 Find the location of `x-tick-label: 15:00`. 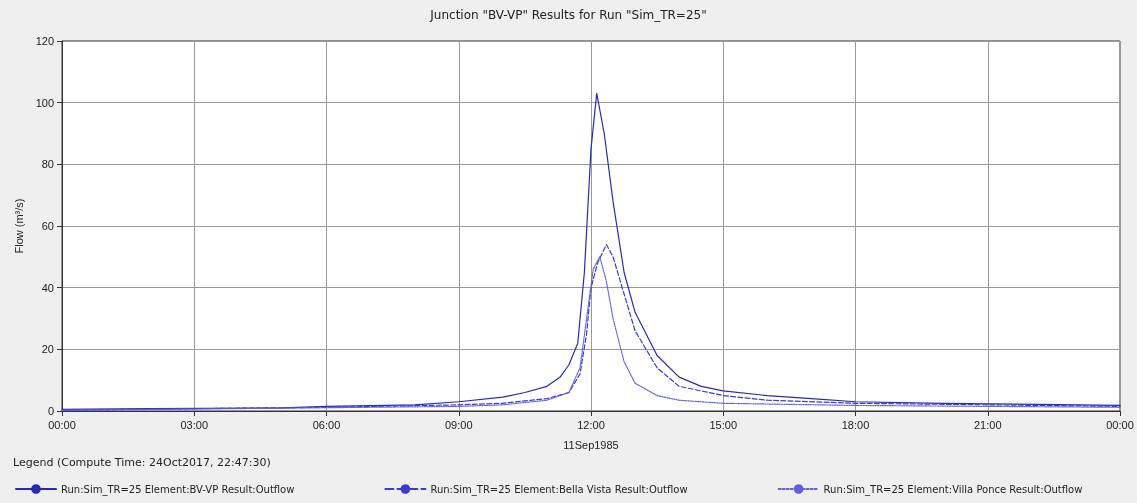

x-tick-label: 15:00 is located at coordinates (723, 424).